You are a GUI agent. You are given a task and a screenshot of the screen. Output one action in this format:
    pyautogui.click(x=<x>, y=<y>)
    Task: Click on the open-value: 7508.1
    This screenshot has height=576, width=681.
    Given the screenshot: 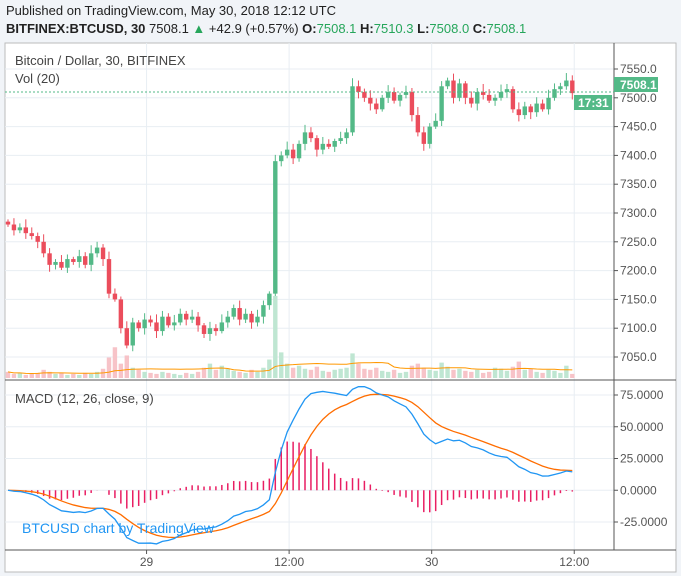 What is the action you would take?
    pyautogui.click(x=336, y=28)
    